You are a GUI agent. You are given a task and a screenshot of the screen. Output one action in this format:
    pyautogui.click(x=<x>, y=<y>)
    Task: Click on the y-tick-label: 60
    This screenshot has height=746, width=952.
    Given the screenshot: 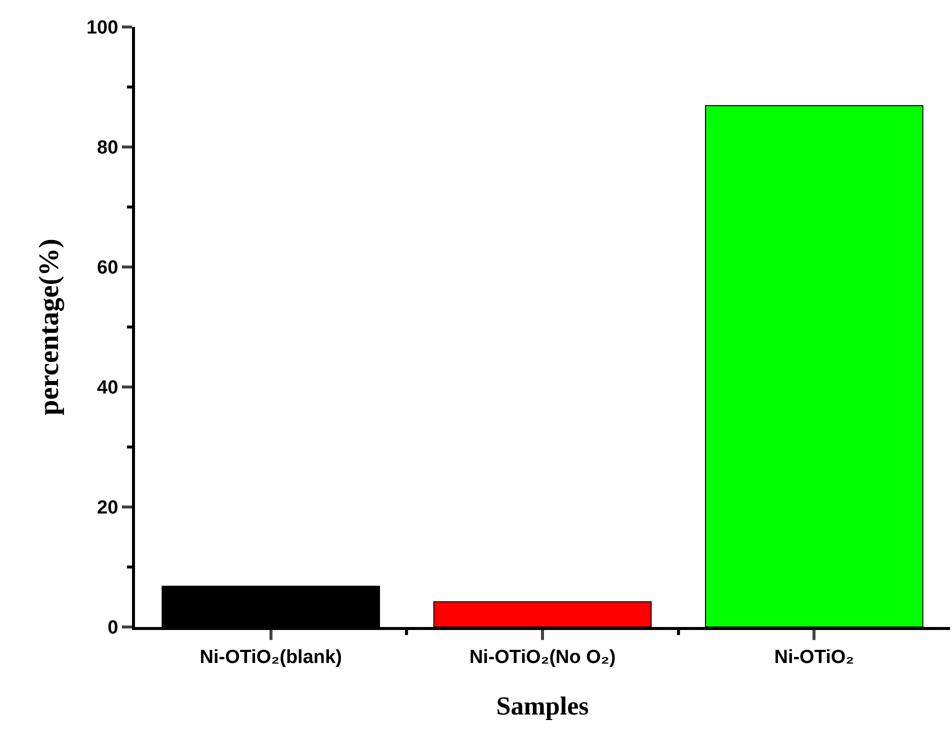 What is the action you would take?
    pyautogui.click(x=107, y=268)
    